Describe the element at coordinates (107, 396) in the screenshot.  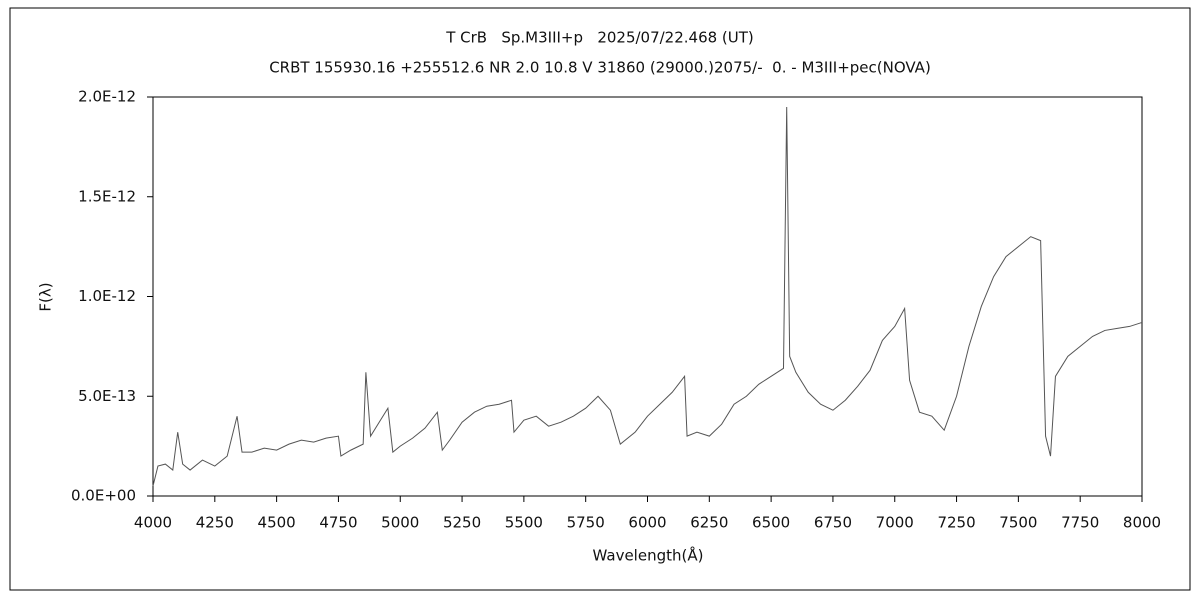
I see `y-tick-label: 5.0E-13` at that location.